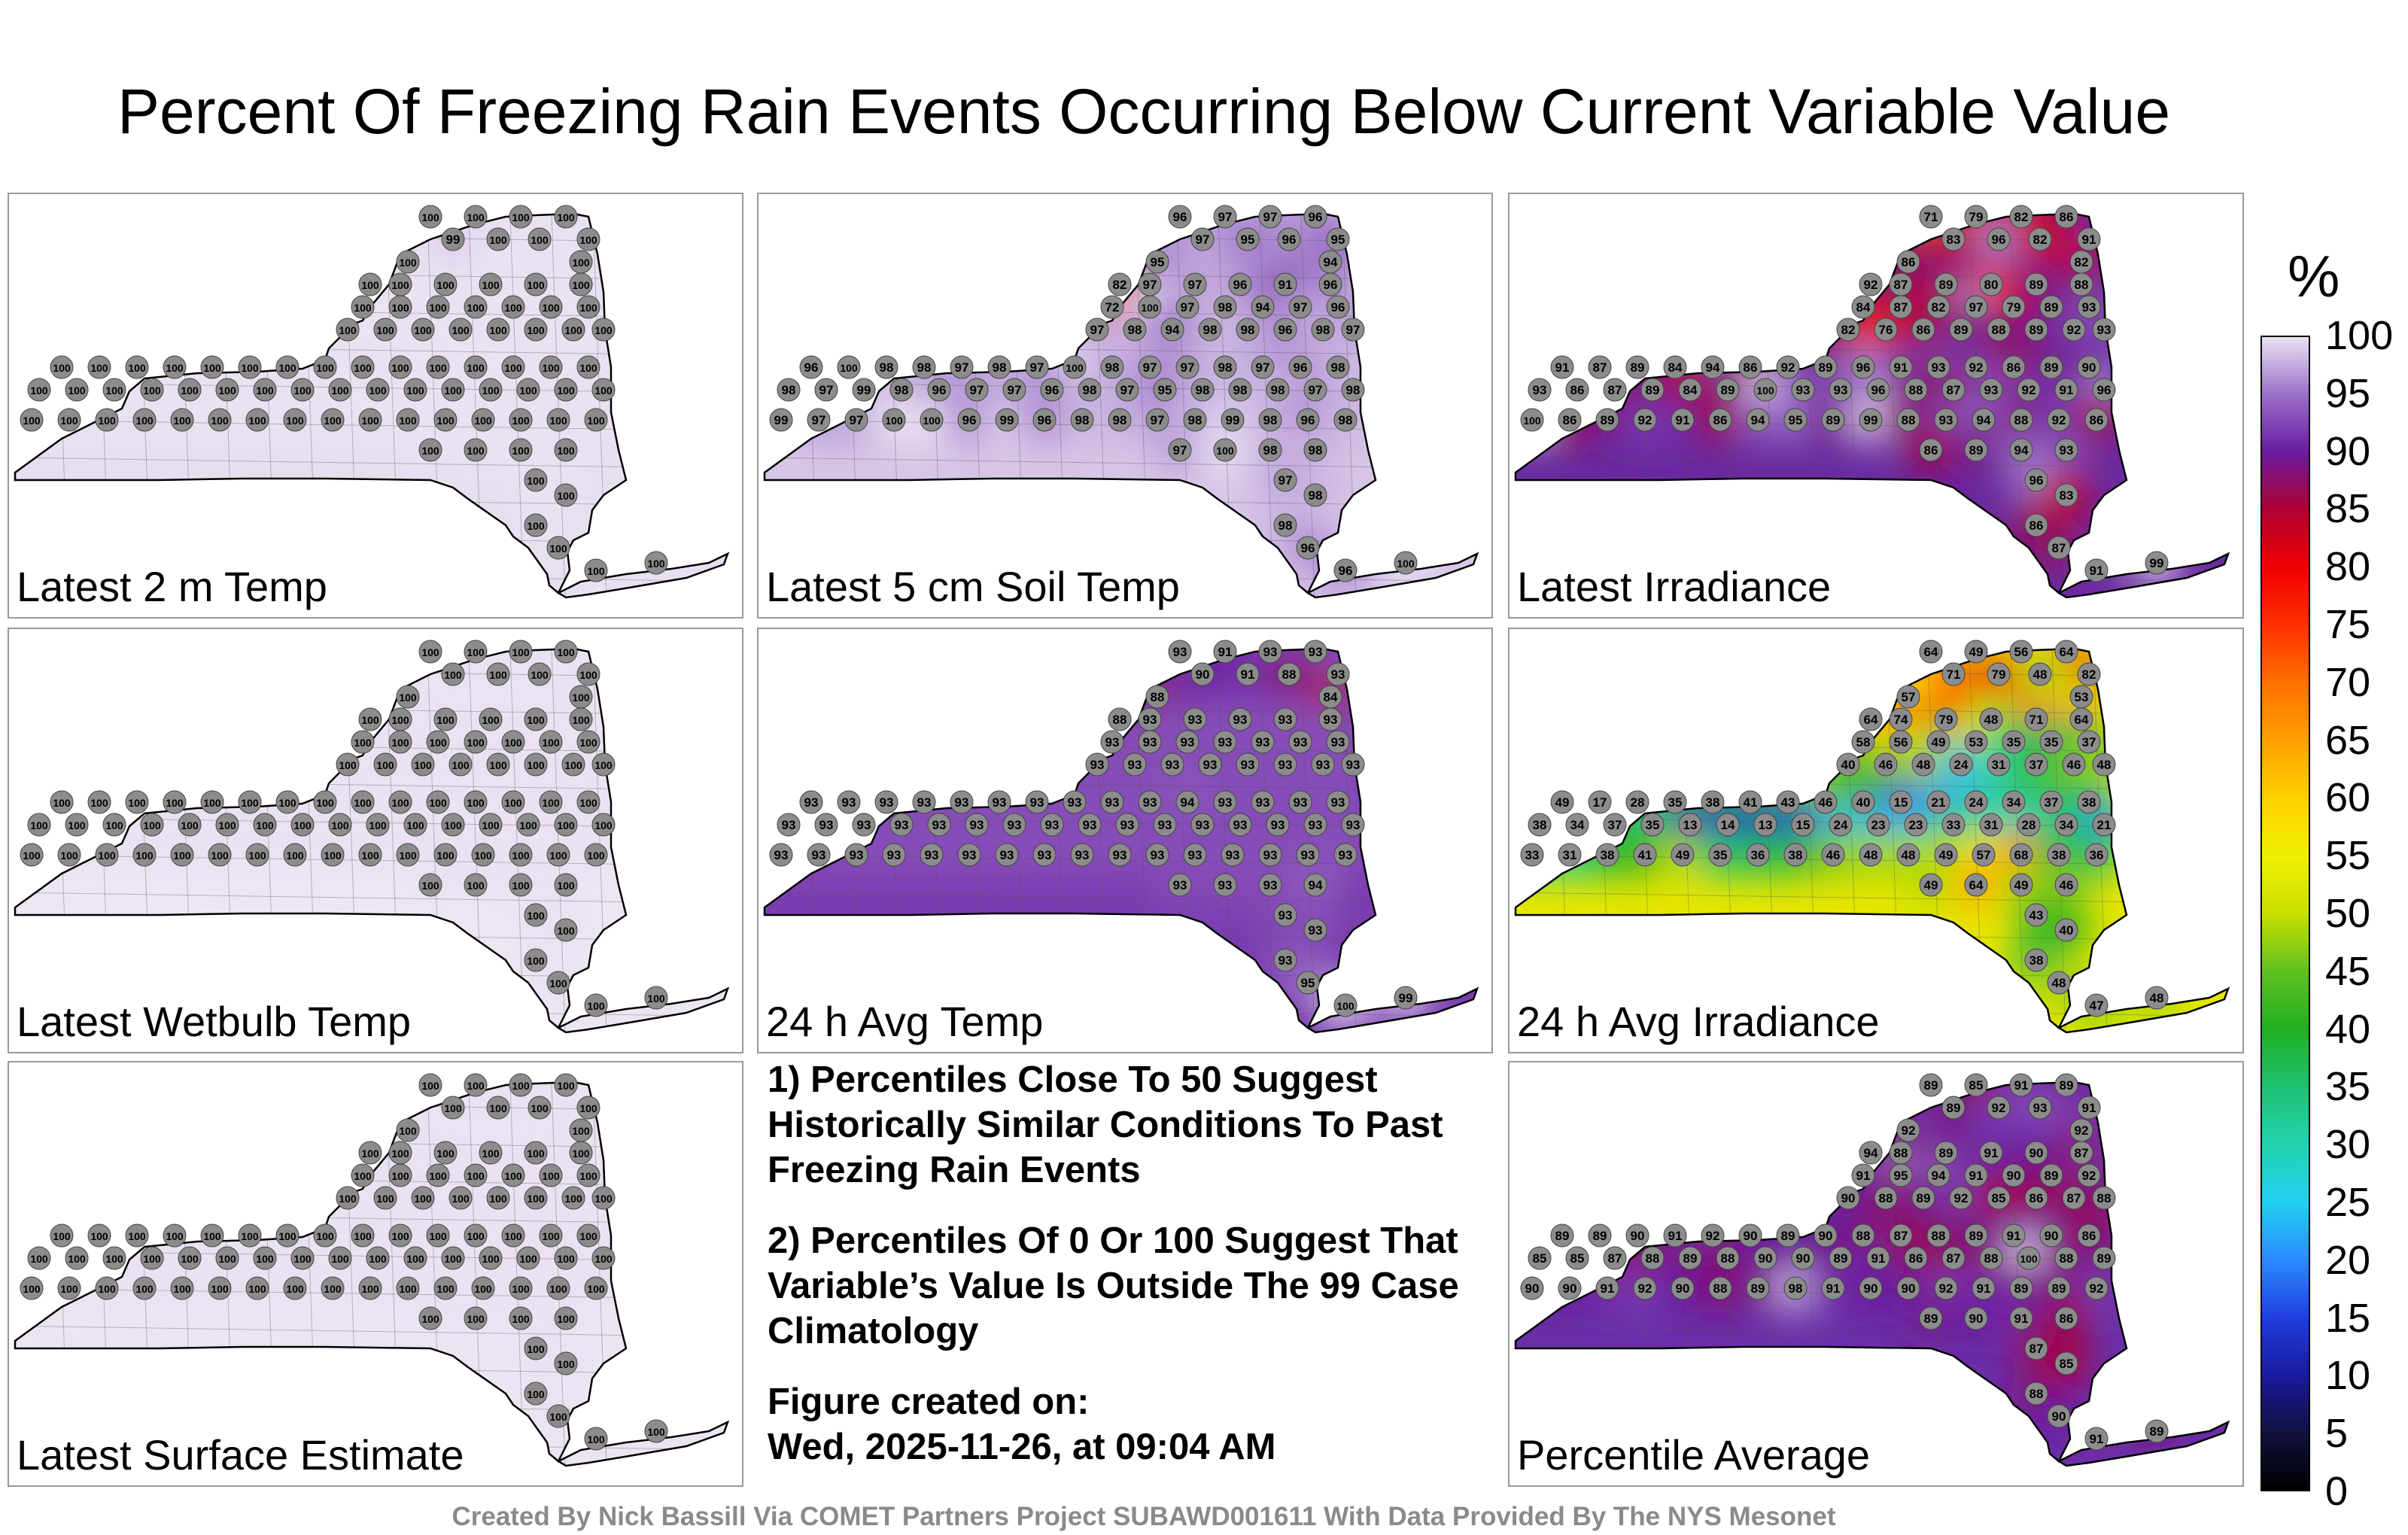 This screenshot has height=1535, width=2408. Describe the element at coordinates (2348, 856) in the screenshot. I see `colorbar-tick-label: 55` at that location.